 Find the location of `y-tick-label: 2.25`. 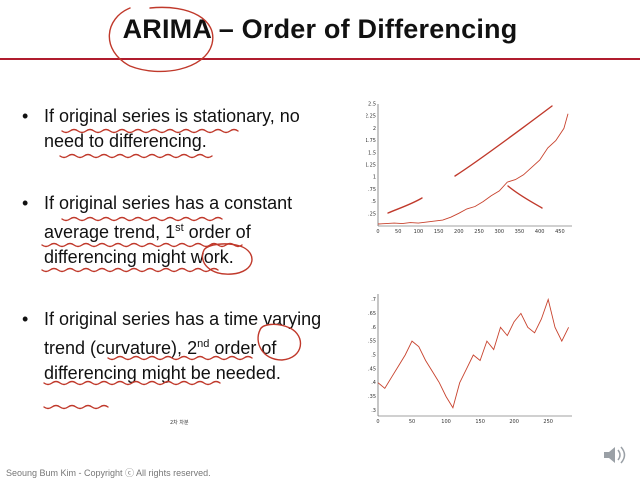

y-tick-label: 2.25 is located at coordinates (371, 117).